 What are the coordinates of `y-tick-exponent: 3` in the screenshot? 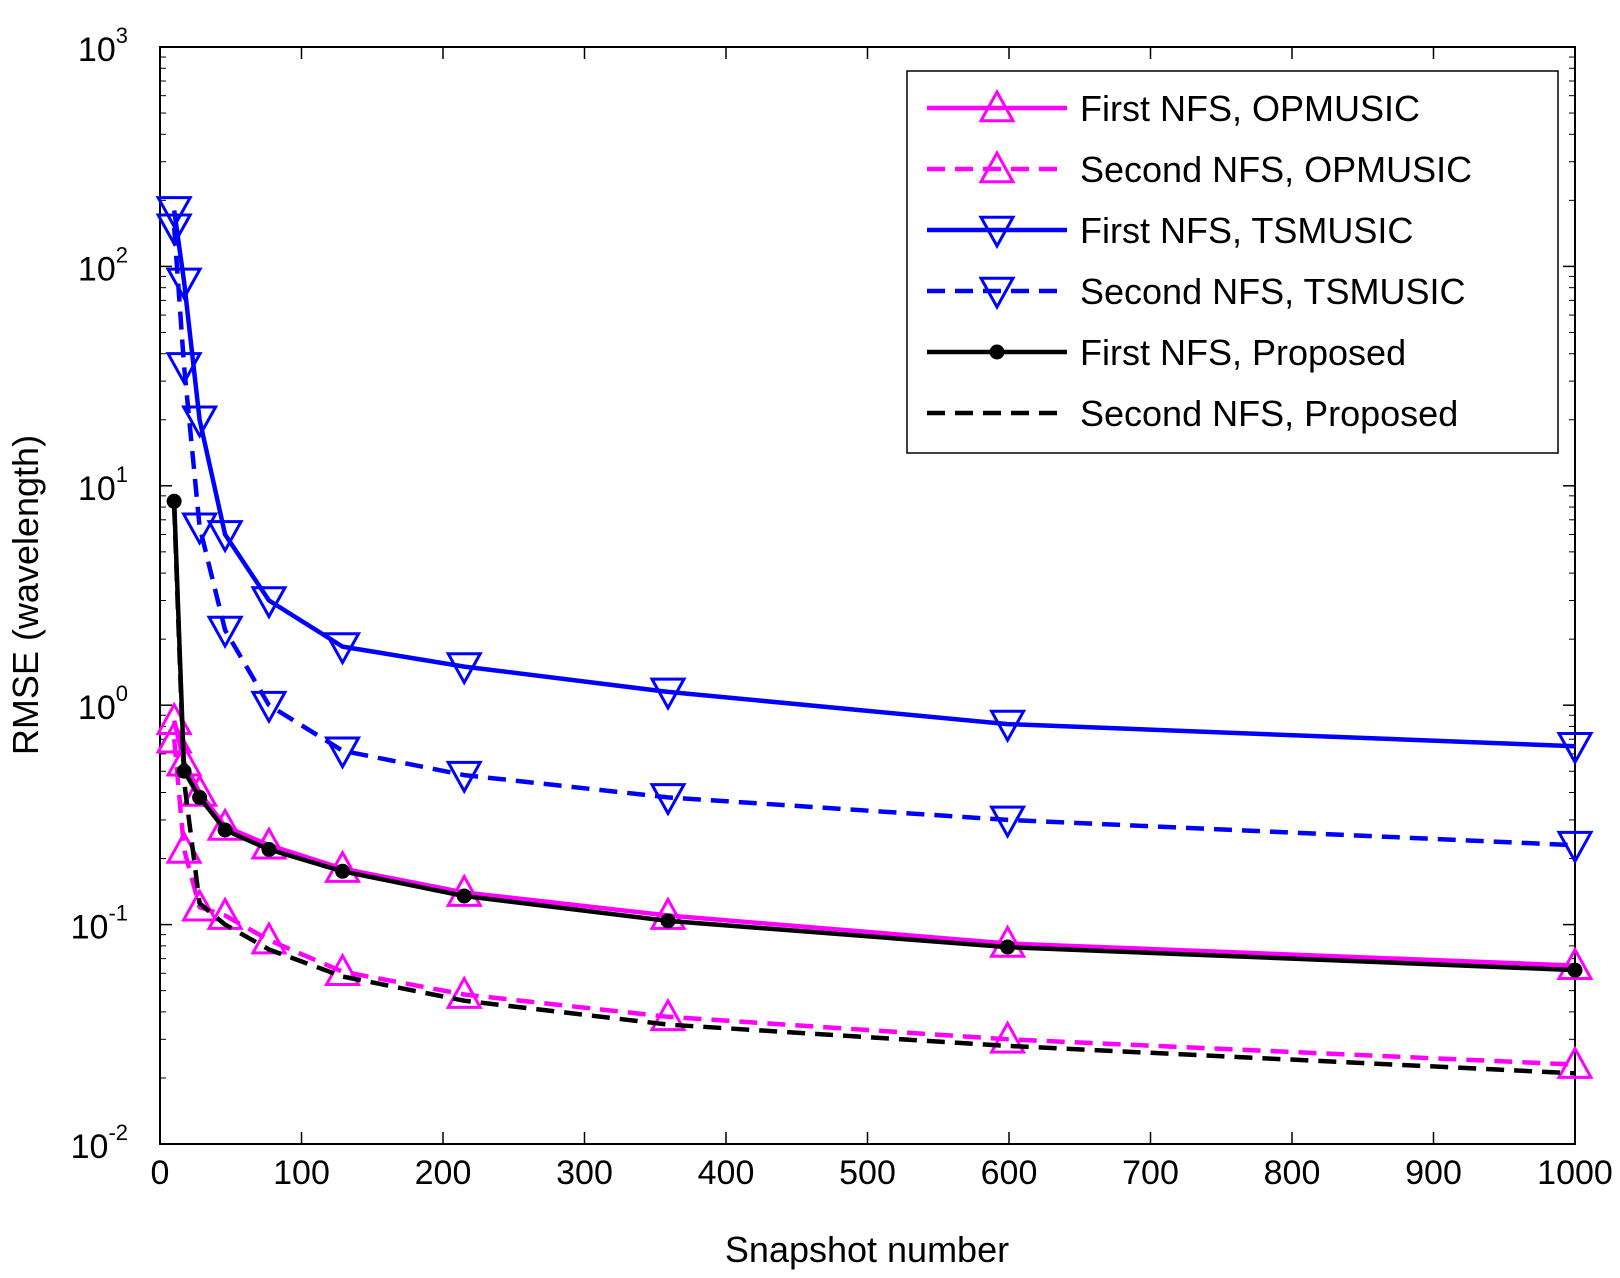 It's located at (122, 35).